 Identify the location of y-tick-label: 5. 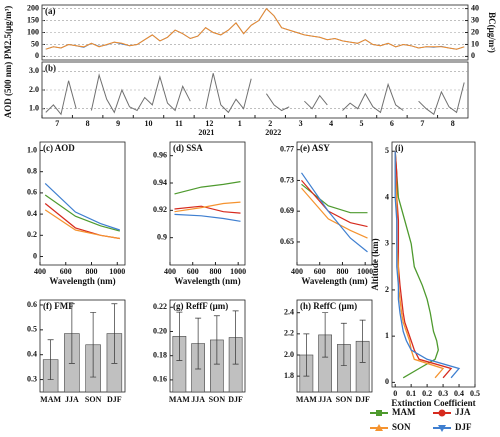
(387, 150).